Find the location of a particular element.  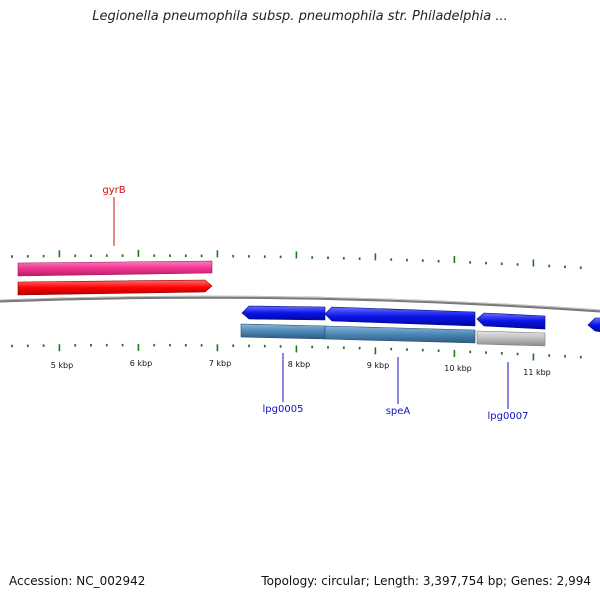

lower-tick-ruler is located at coordinates (296, 352).